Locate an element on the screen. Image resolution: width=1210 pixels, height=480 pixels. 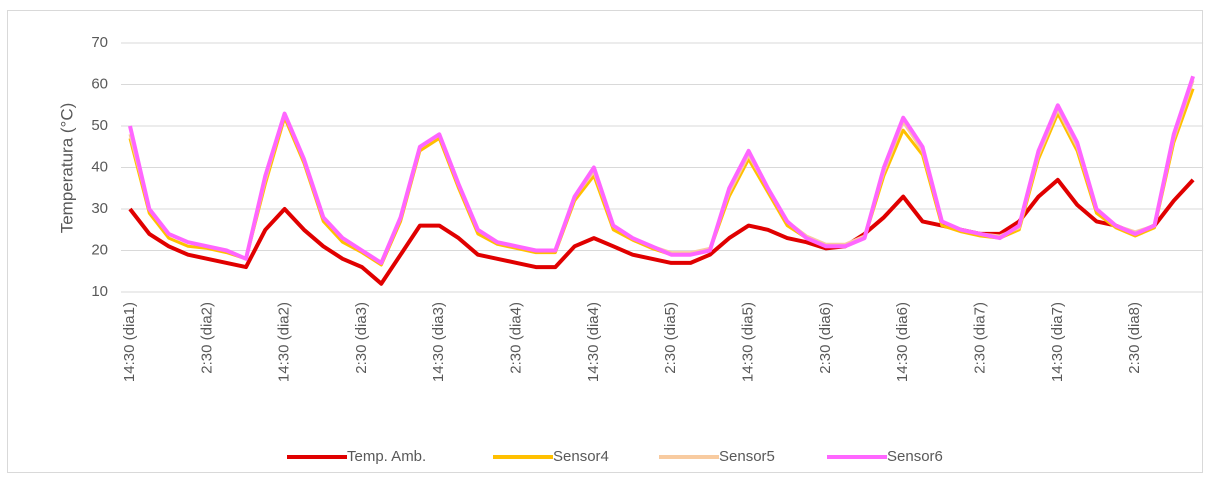
y-tick-label: 60 is located at coordinates (99, 83).